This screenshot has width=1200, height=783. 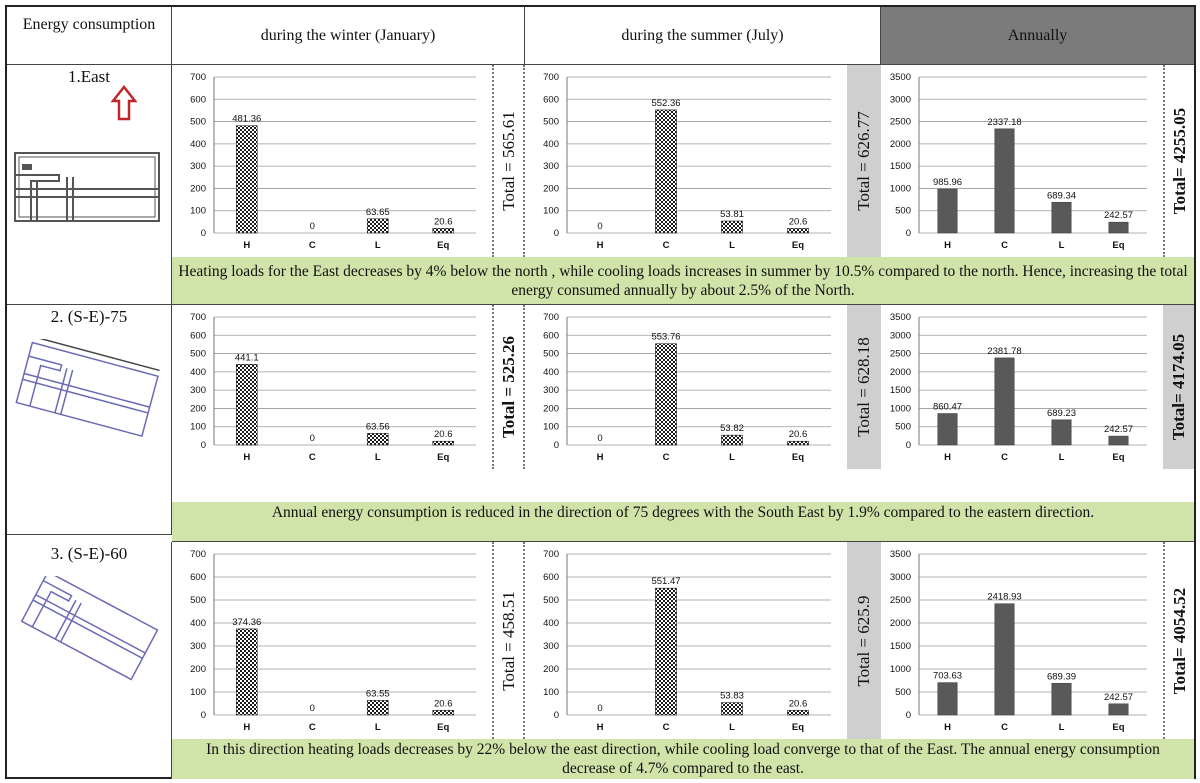 I want to click on row3-annual-total-text: Total= 4054.52, so click(x=1179, y=640).